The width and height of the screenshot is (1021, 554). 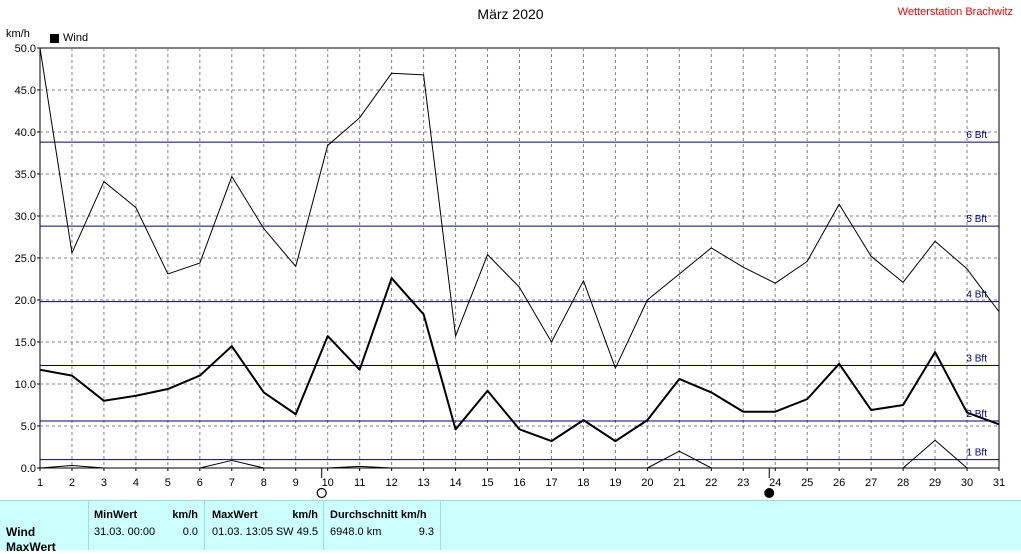 What do you see at coordinates (25, 385) in the screenshot?
I see `y-tick-label: 10.0` at bounding box center [25, 385].